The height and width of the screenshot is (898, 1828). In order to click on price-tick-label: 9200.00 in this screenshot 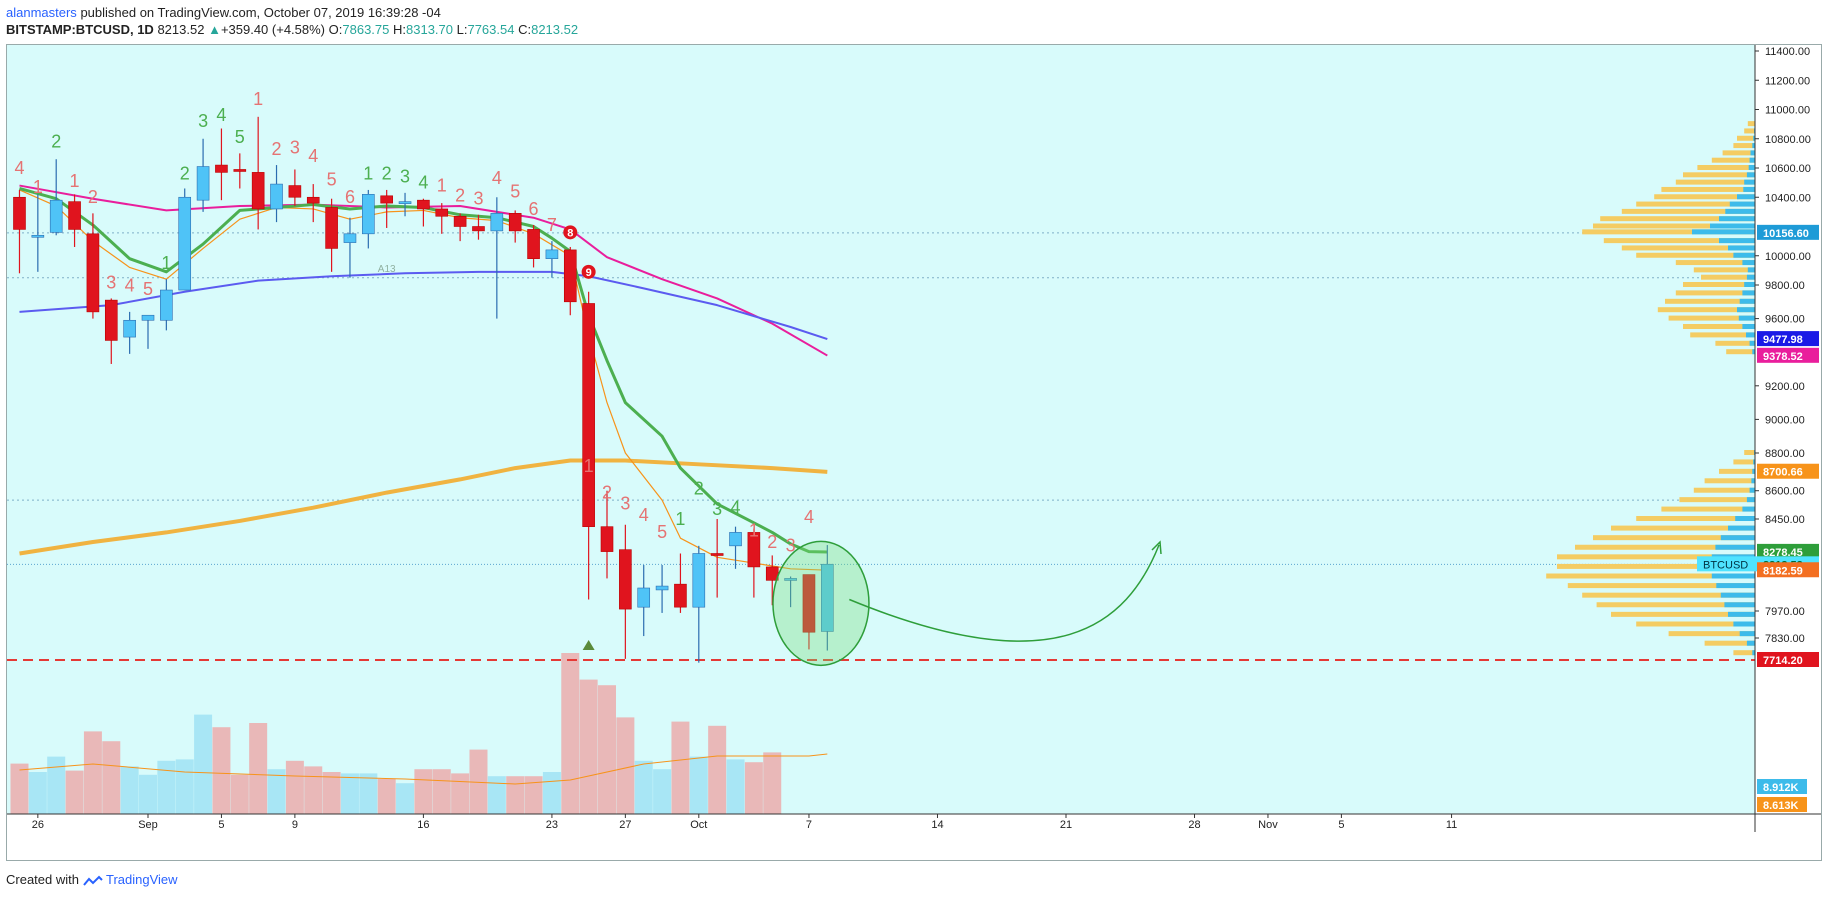, I will do `click(1785, 387)`.